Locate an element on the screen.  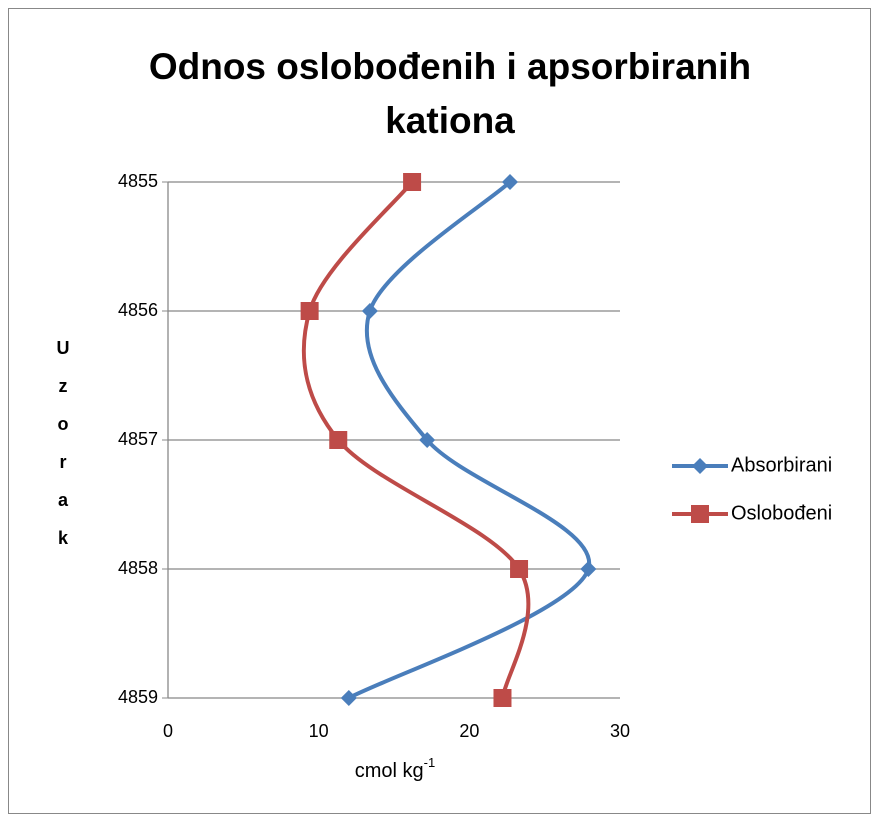
y-tick-label: 4858 is located at coordinates (138, 568).